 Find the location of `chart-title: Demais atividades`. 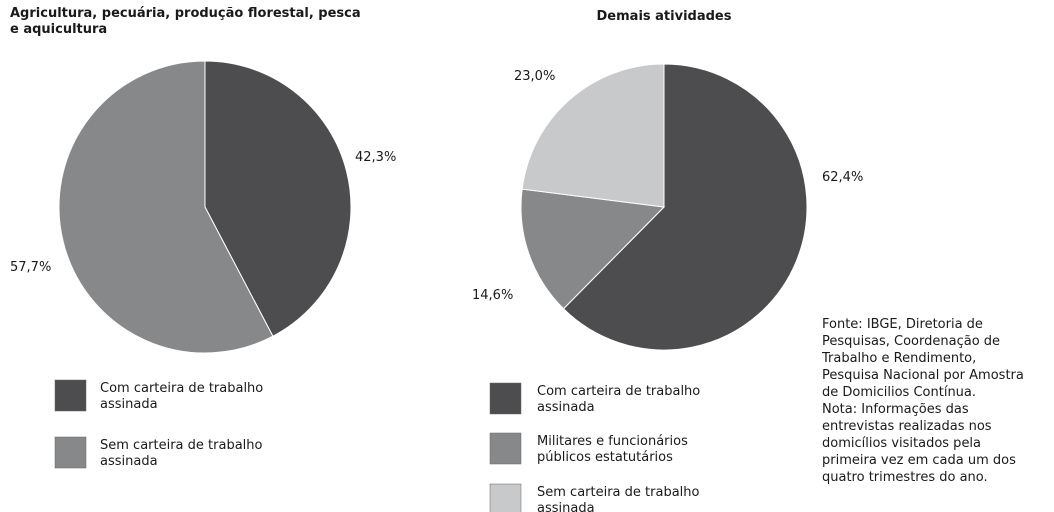

chart-title: Demais atividades is located at coordinates (664, 16).